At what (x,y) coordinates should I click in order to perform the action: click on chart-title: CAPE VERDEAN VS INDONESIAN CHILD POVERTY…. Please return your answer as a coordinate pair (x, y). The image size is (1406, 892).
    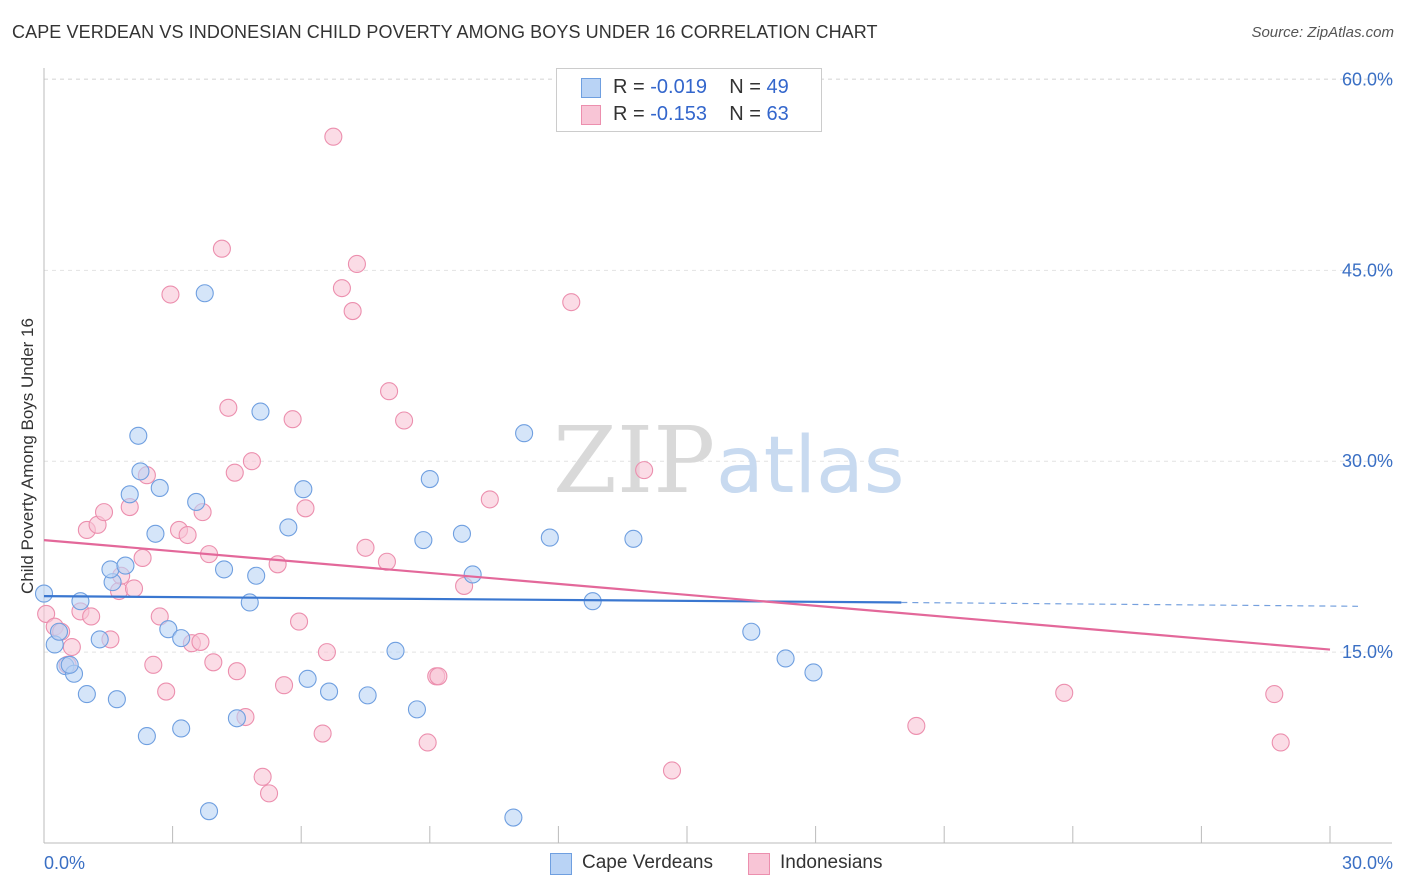
    Looking at the image, I should click on (445, 32).